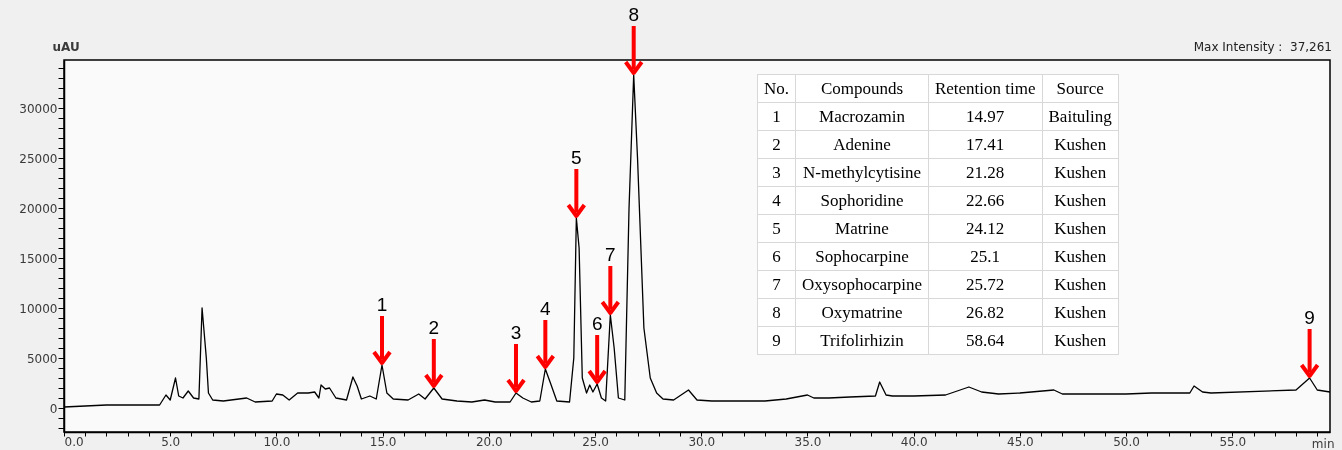  Describe the element at coordinates (776, 88) in the screenshot. I see `annotation: No.` at that location.